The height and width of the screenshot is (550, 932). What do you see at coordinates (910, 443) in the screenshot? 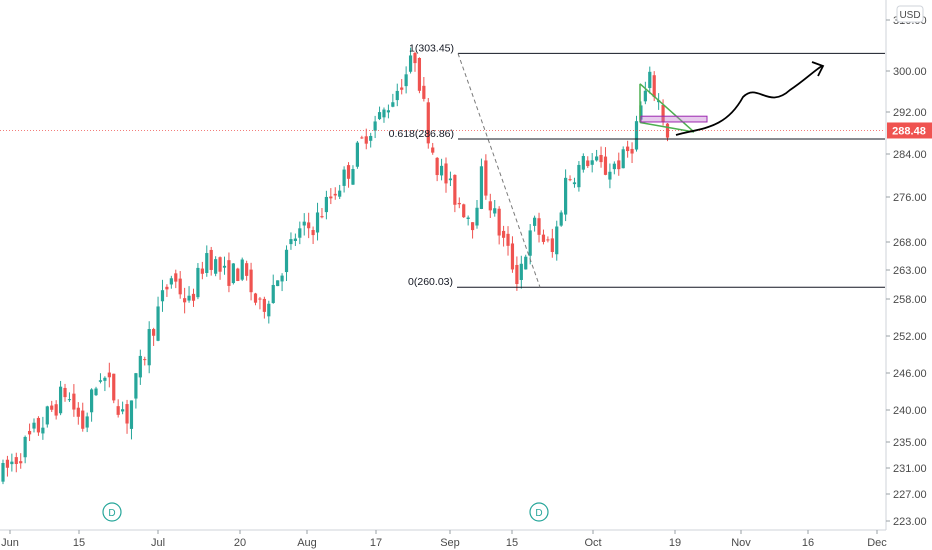
I see `price-tick-label: 235.00` at bounding box center [910, 443].